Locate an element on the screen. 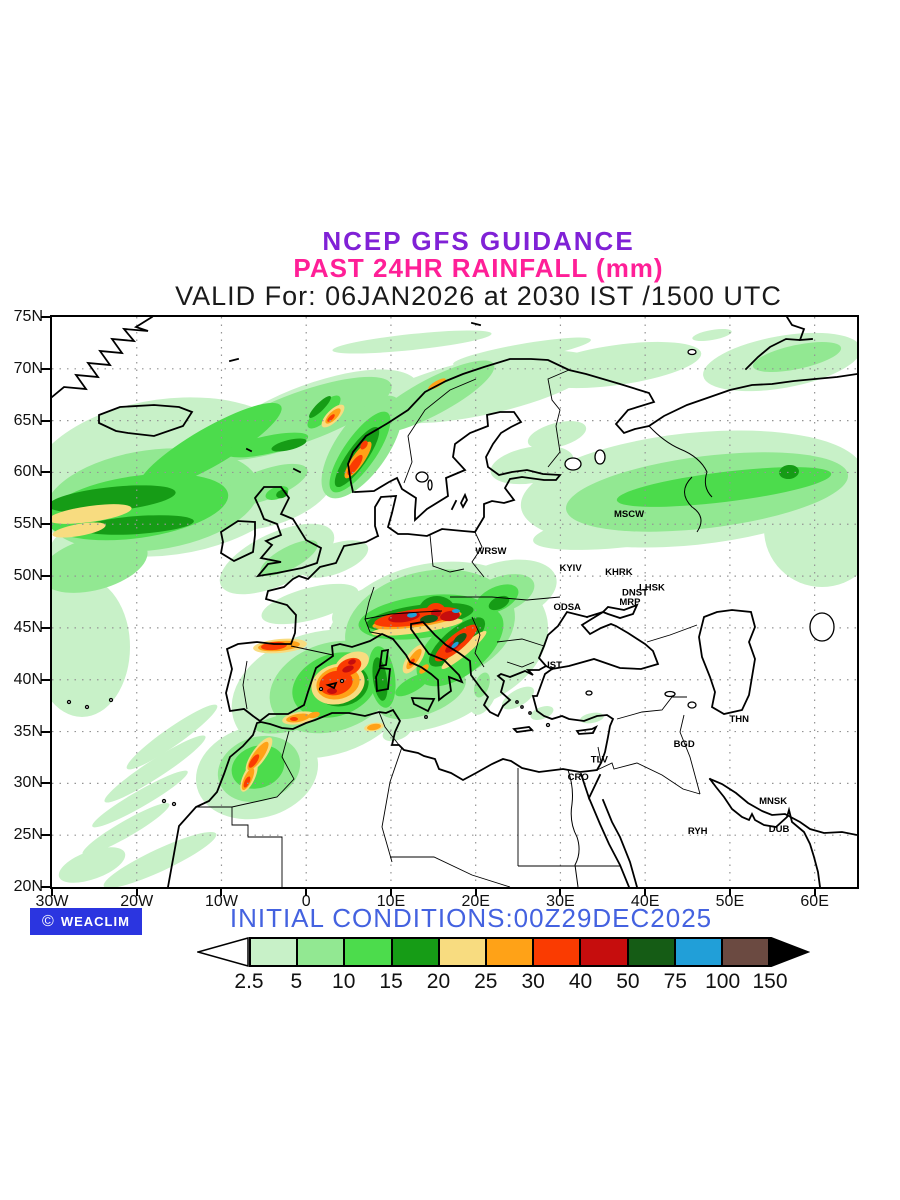 The height and width of the screenshot is (1200, 900). colorbar-value-5: 5 is located at coordinates (296, 981).